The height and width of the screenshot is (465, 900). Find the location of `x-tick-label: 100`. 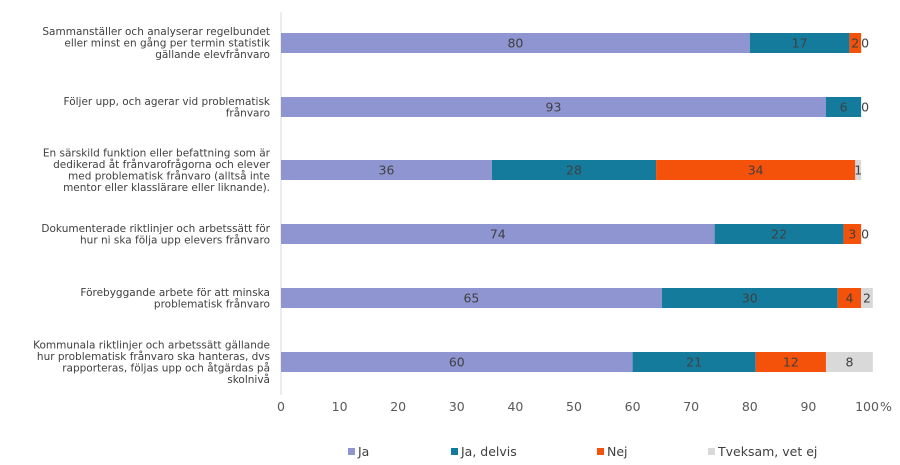

x-tick-label: 100 is located at coordinates (867, 406).